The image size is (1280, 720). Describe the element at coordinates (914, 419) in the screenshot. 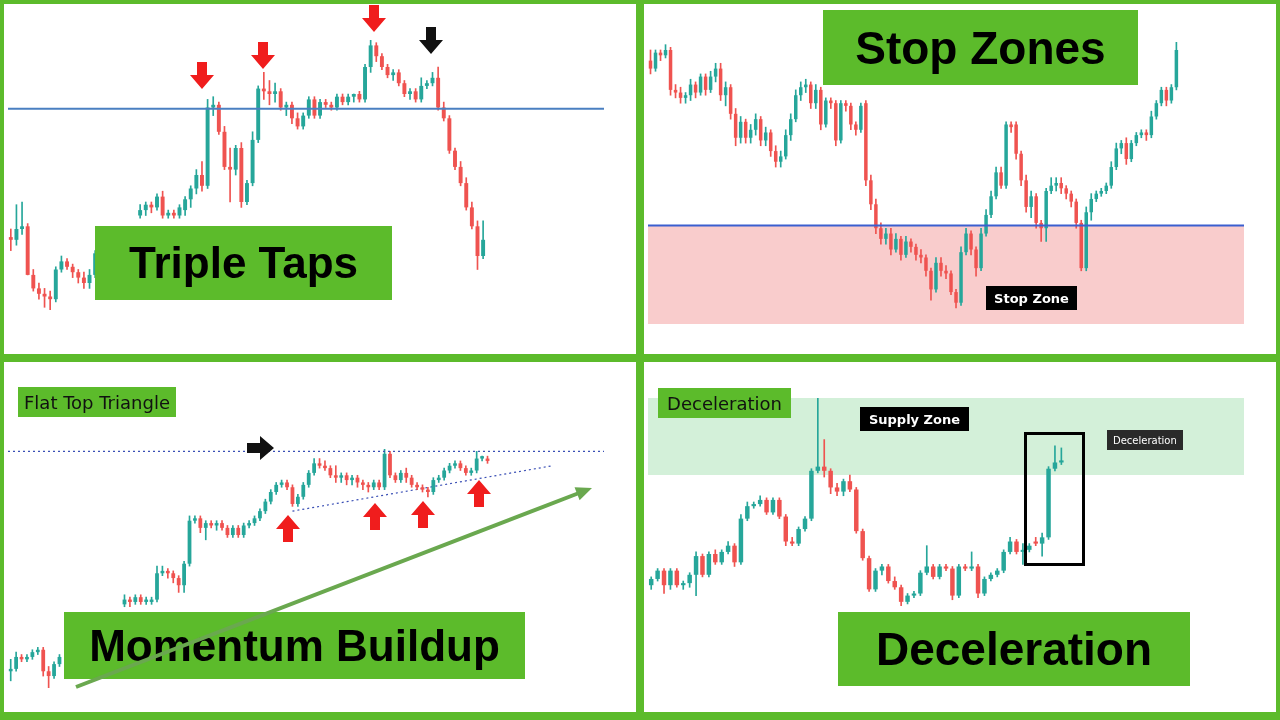

I see `band-label: Supply Zone` at that location.